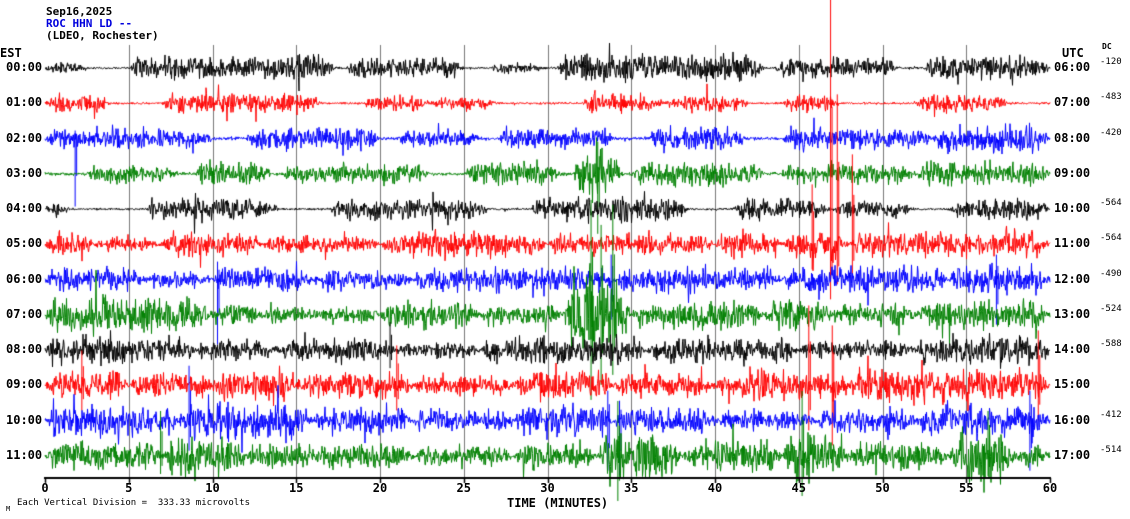  I want to click on utc-axis-label: UTC, so click(1073, 53).